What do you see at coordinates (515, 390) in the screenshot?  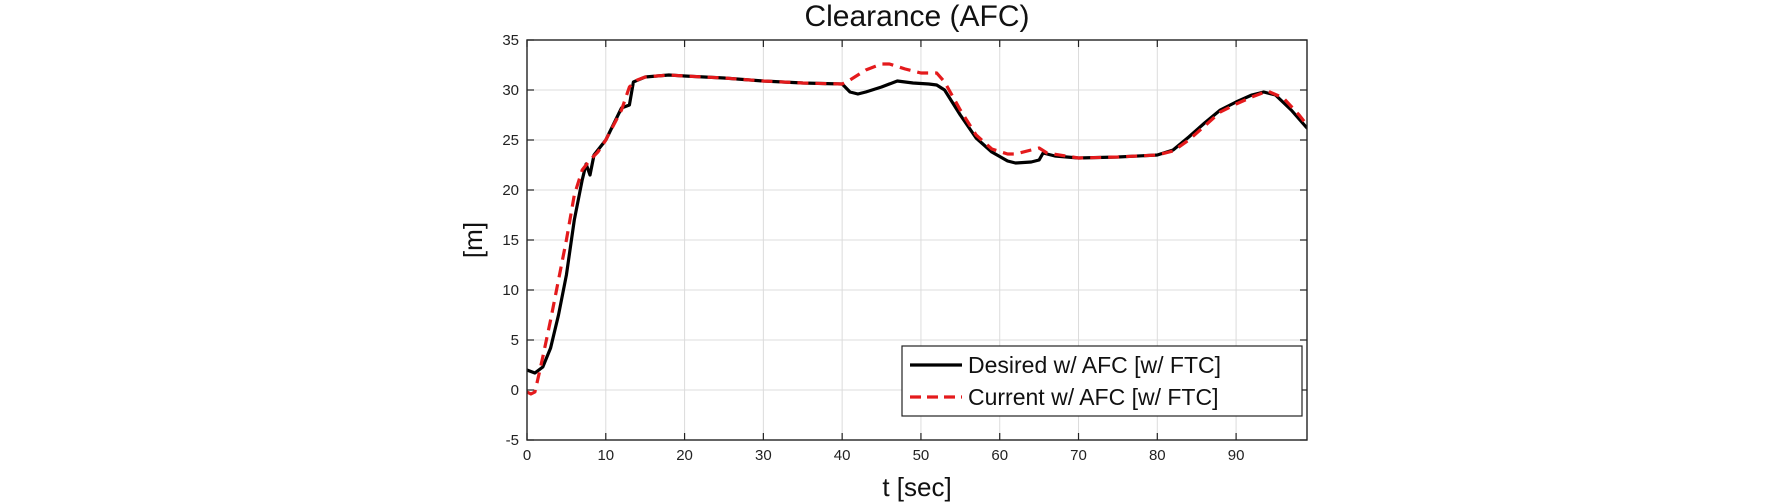 I see `y-tick-label: 0` at bounding box center [515, 390].